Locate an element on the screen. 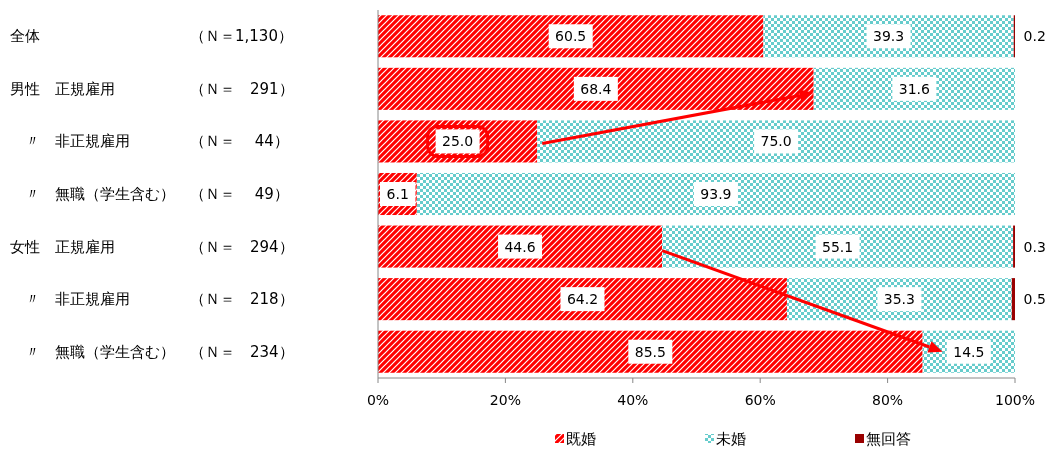  data-label: 75.0 is located at coordinates (776, 141).